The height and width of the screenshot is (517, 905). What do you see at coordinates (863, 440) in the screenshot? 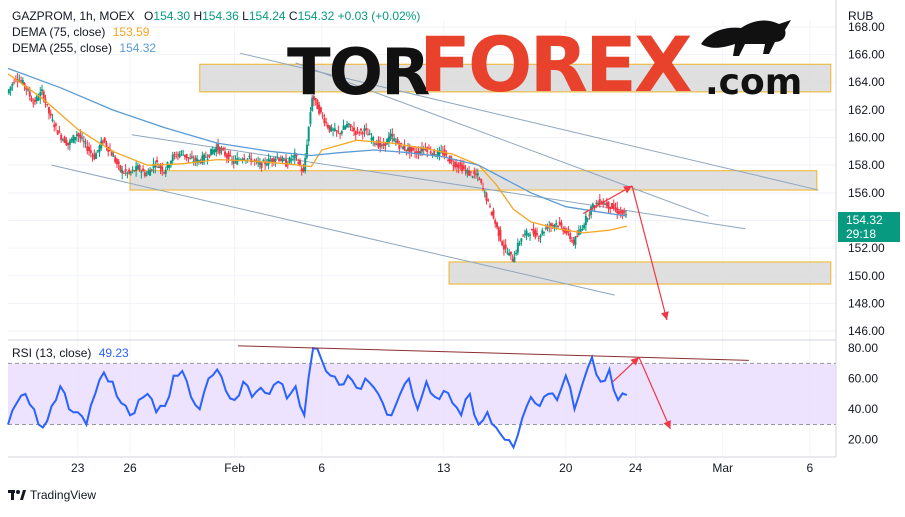
I see `rsi-tick-label: 20.00` at bounding box center [863, 440].